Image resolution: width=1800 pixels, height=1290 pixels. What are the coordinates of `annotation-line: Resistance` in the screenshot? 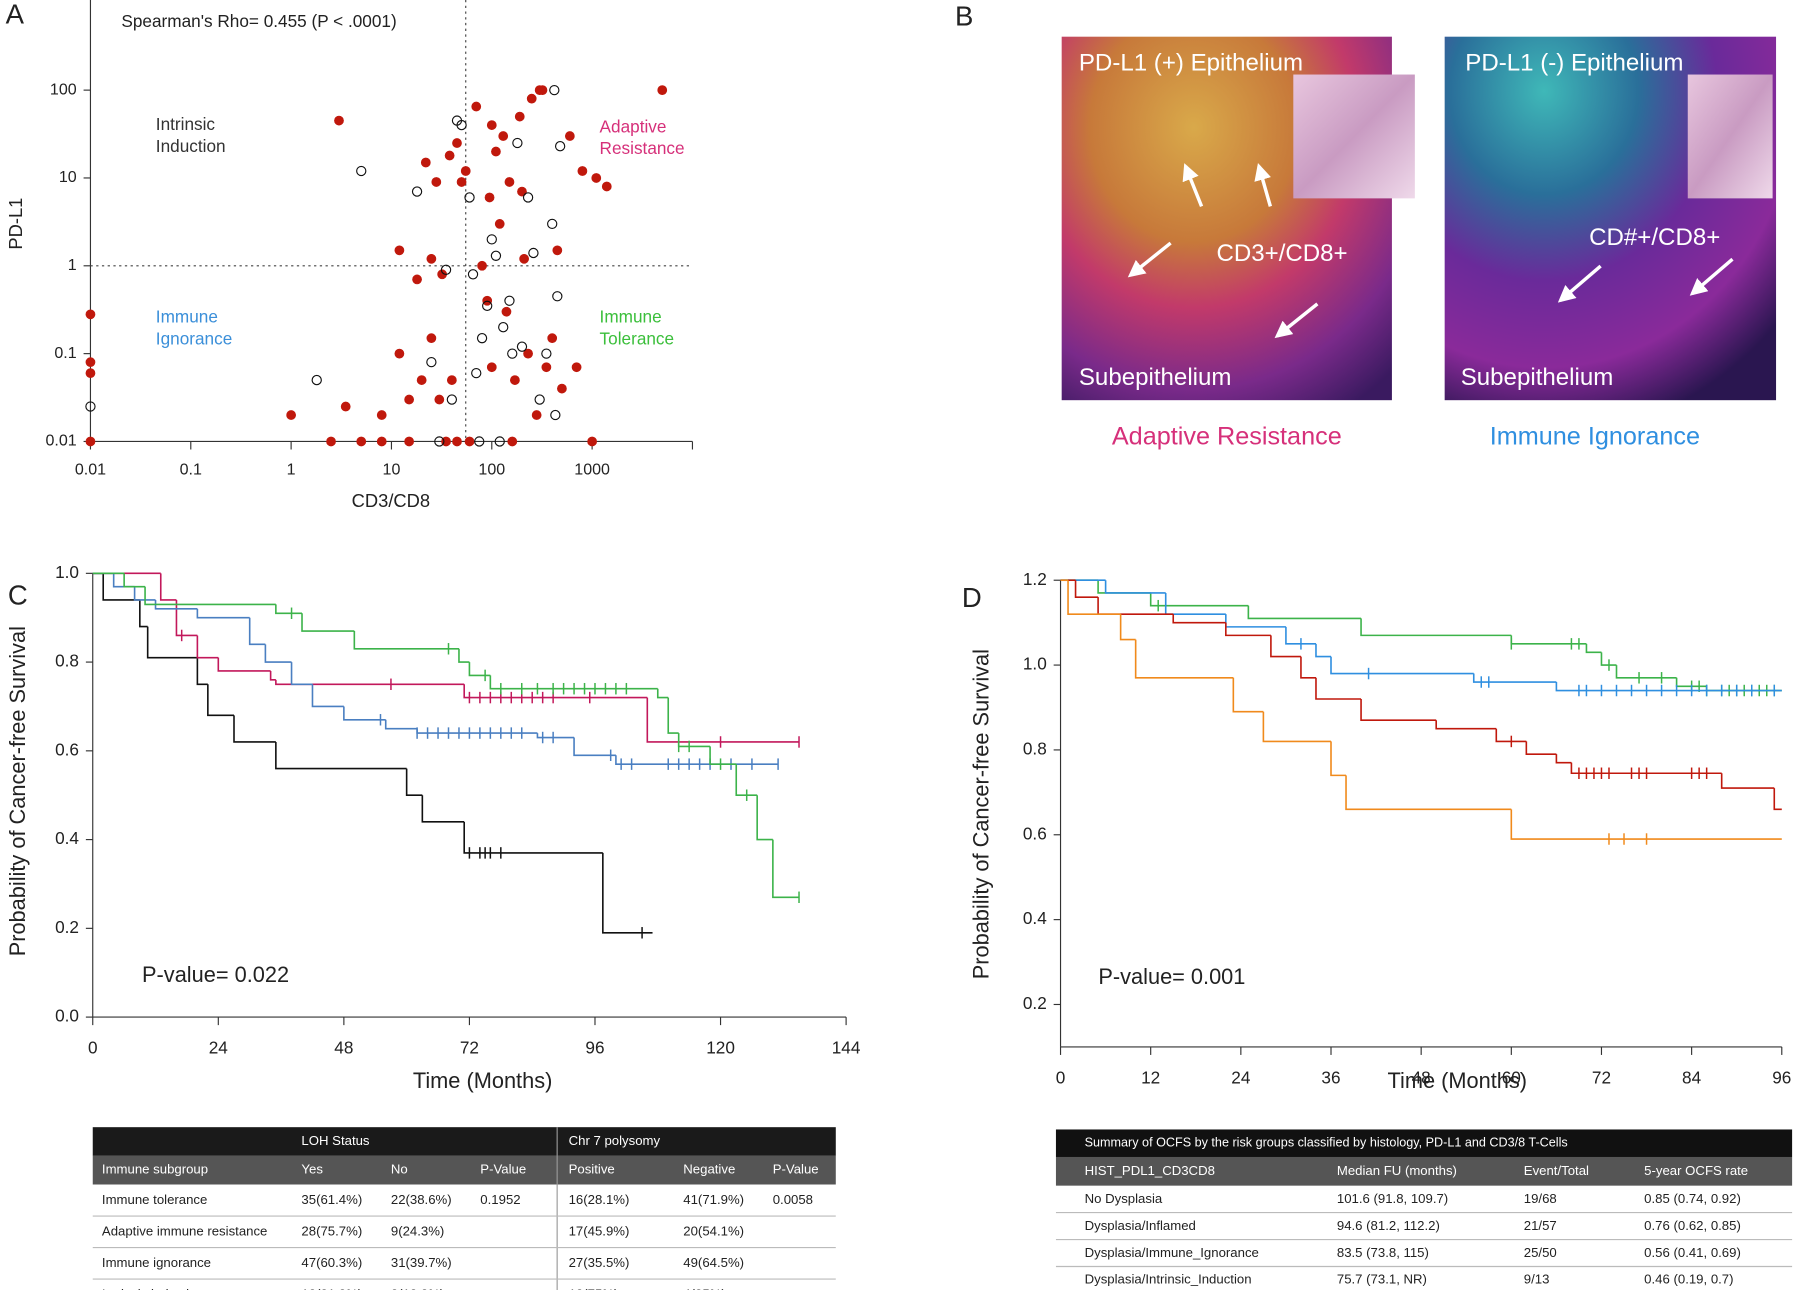 It's located at (642, 148).